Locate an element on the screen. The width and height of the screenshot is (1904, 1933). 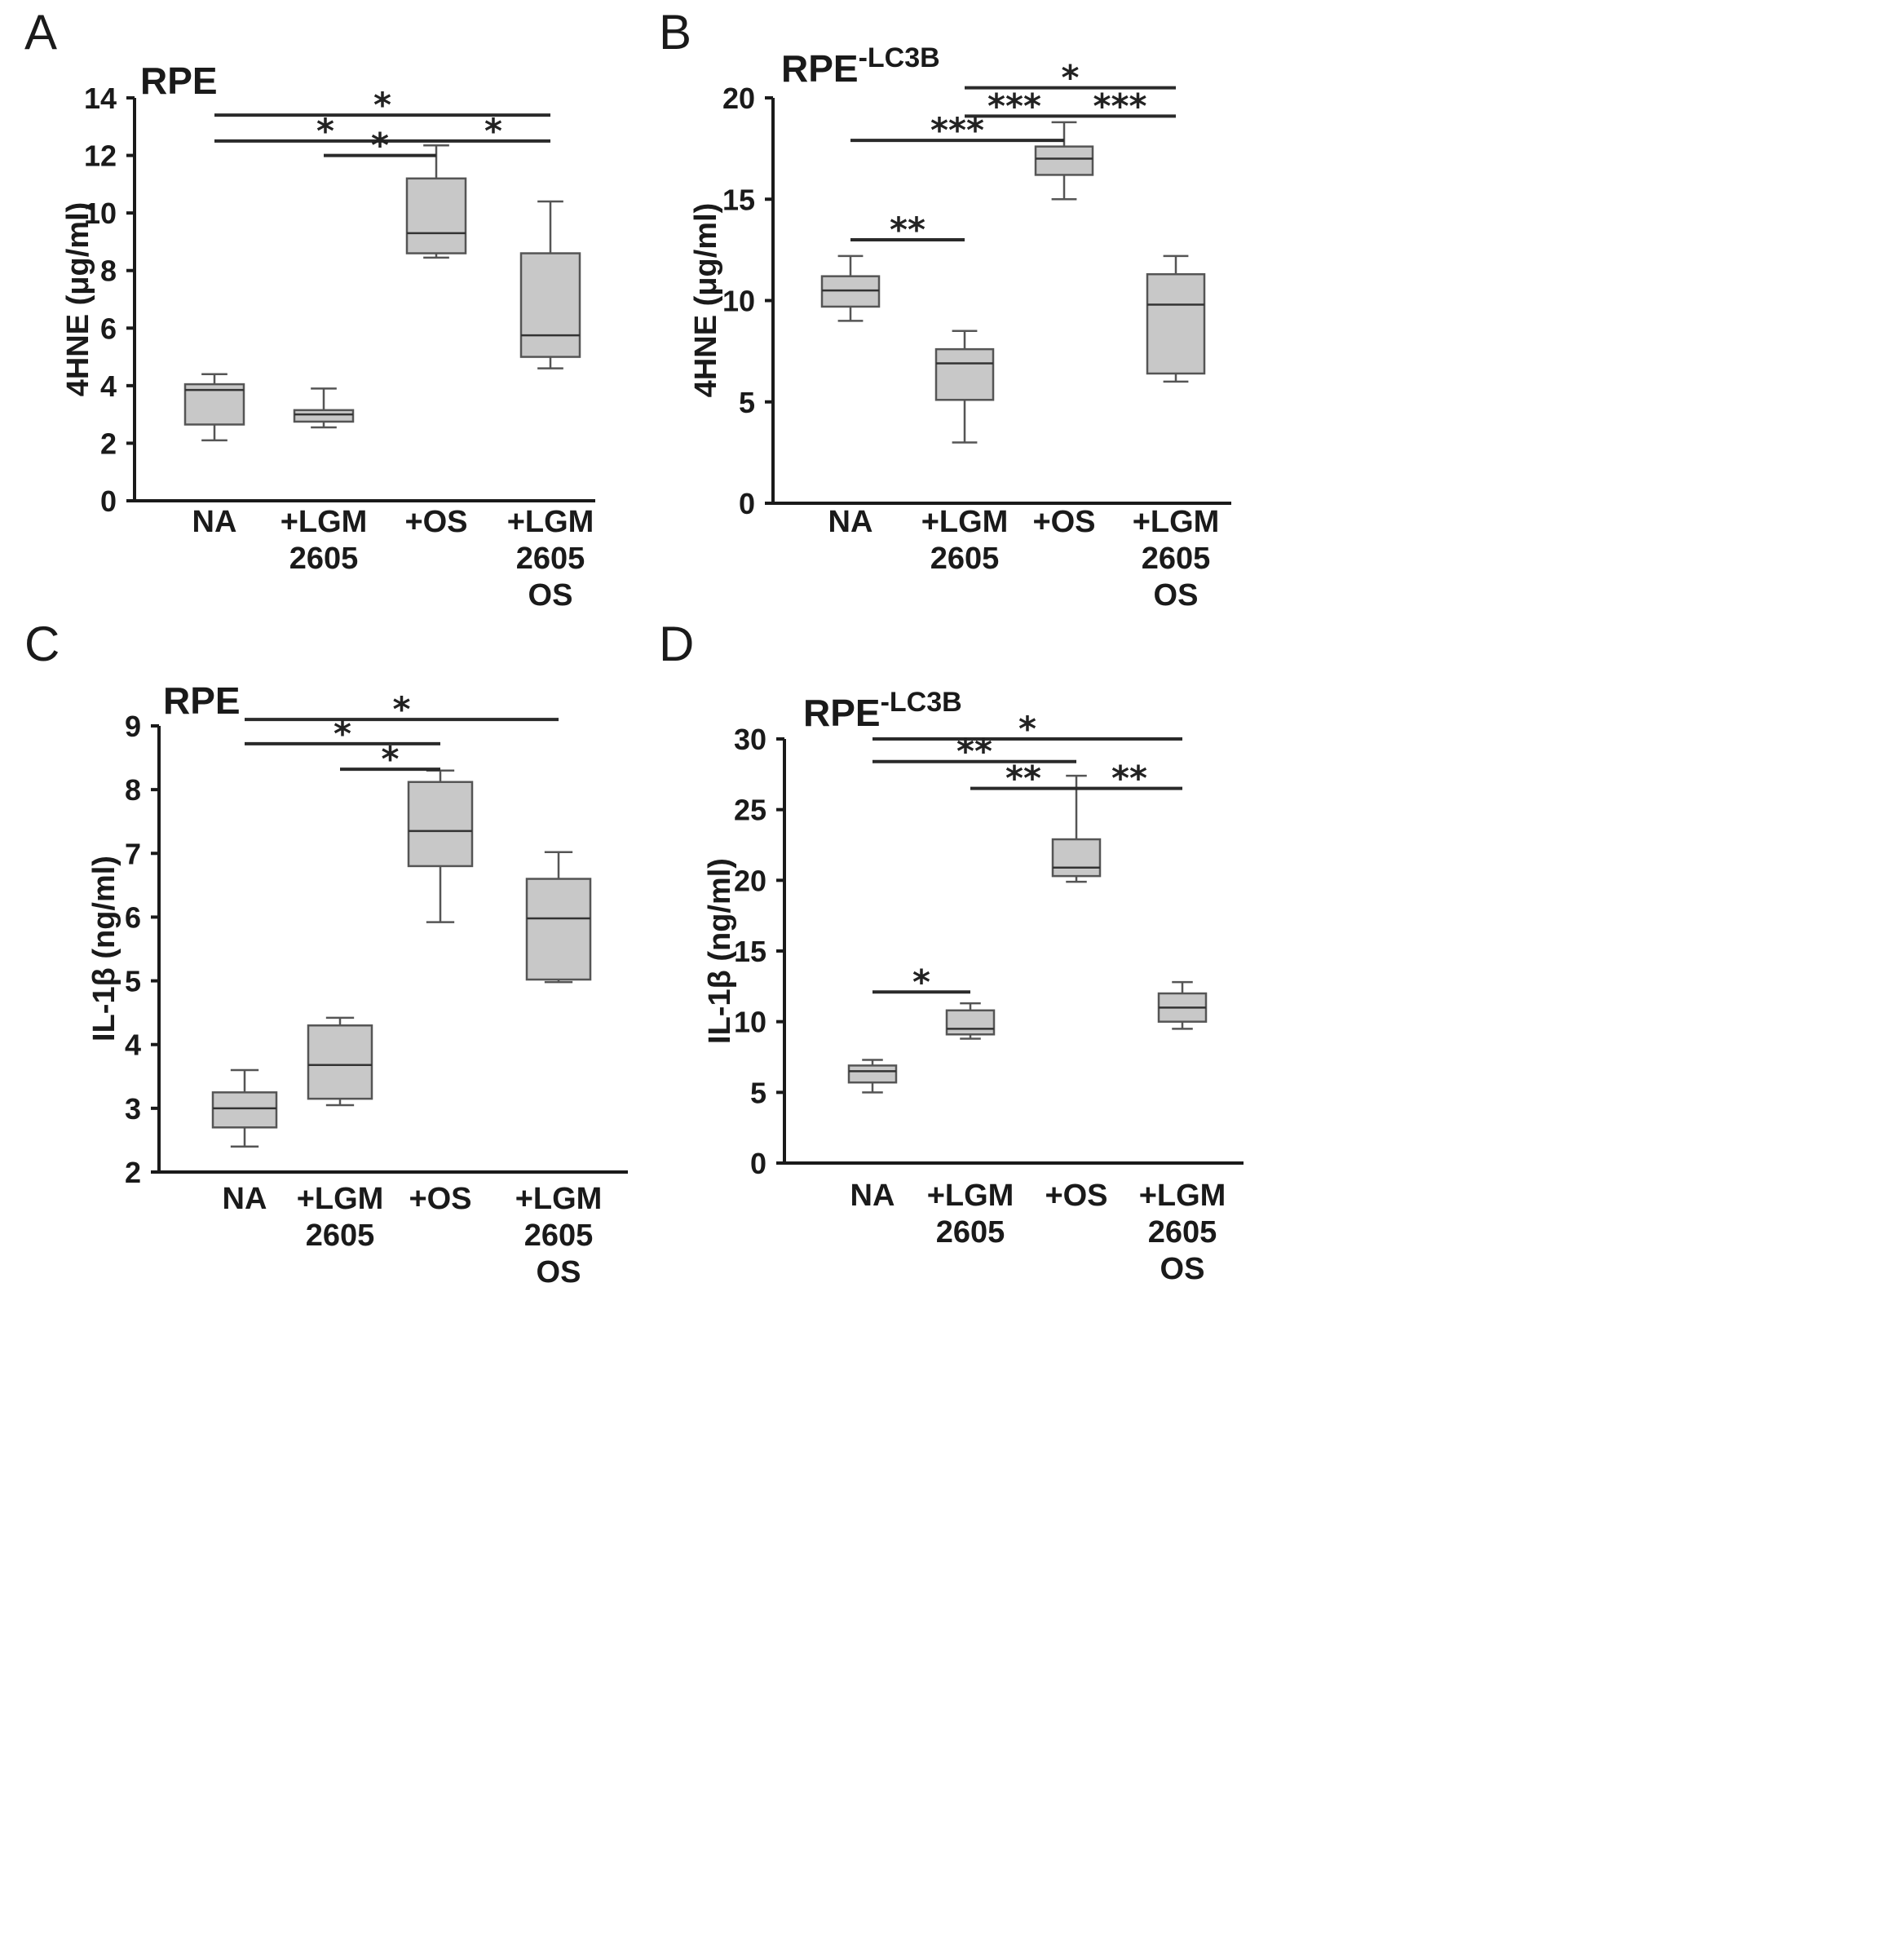
y-tick-label: 8 is located at coordinates (133, 790).